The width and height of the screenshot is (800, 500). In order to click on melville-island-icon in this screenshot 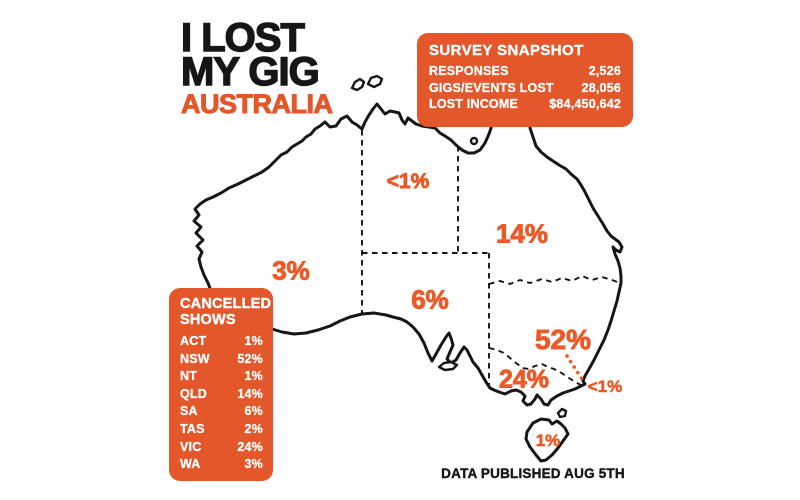, I will do `click(375, 81)`.